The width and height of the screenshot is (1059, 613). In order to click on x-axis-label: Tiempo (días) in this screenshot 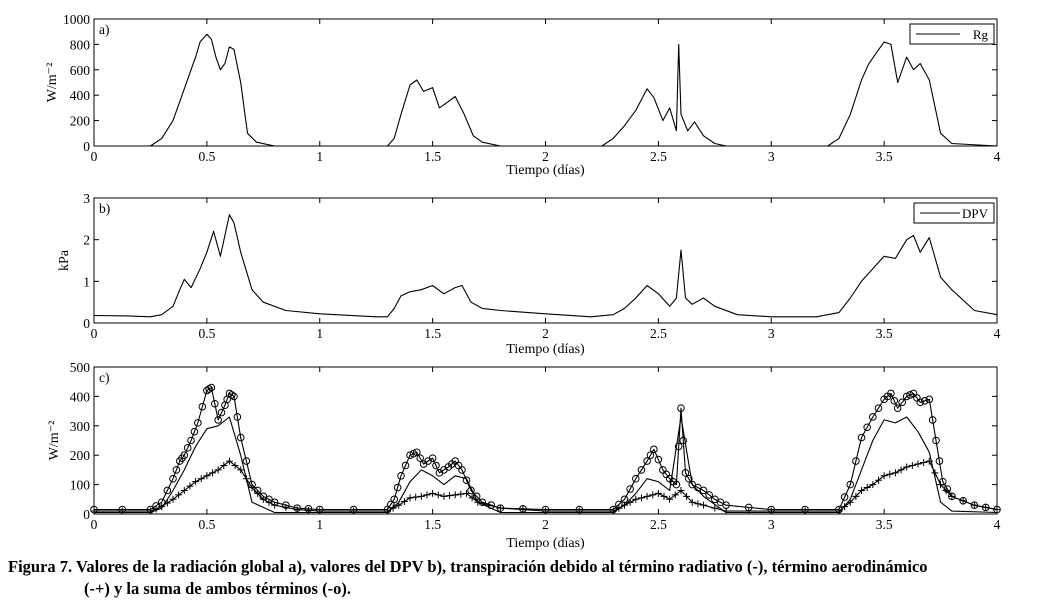, I will do `click(545, 349)`.